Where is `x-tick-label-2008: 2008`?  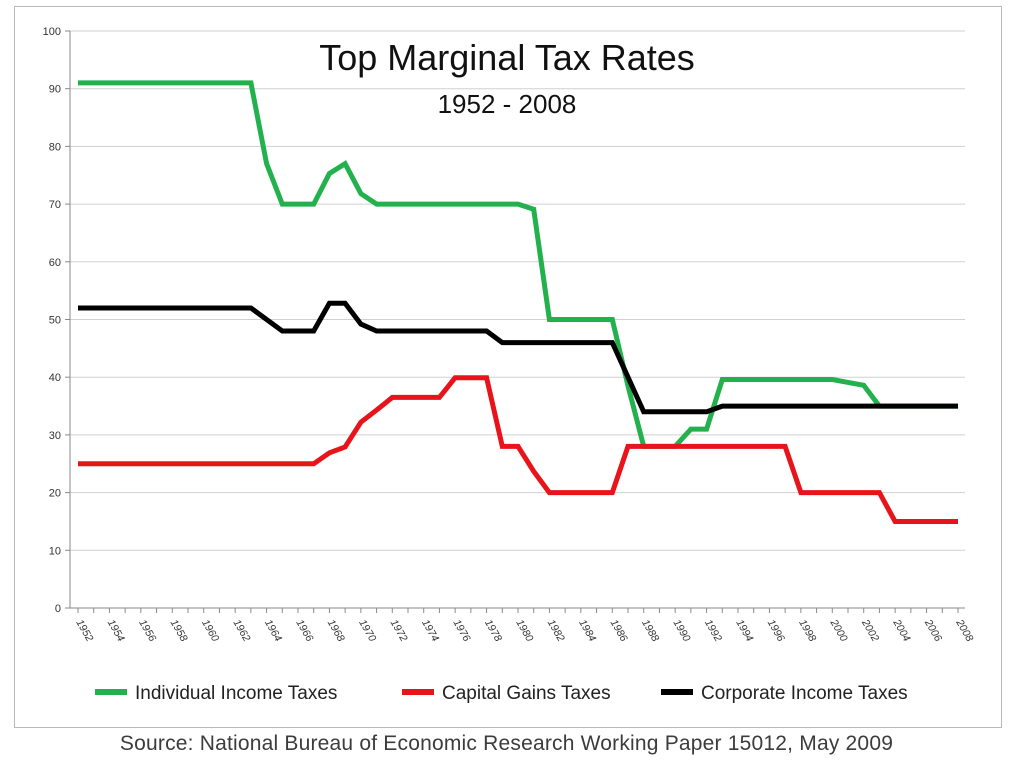 x-tick-label-2008: 2008 is located at coordinates (964, 630).